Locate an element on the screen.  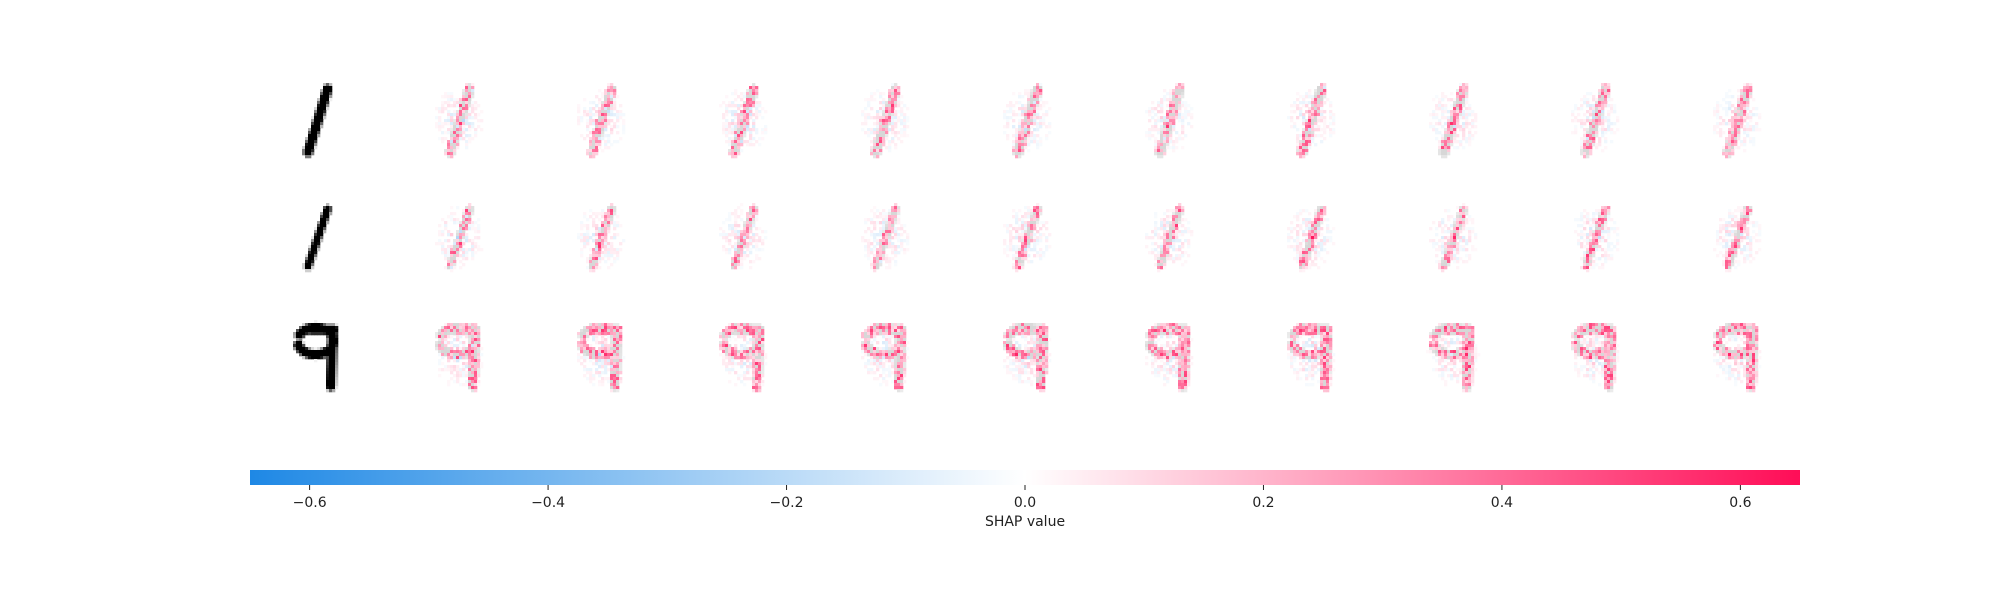
colorbar-tick-label: 0.4 is located at coordinates (1502, 503).